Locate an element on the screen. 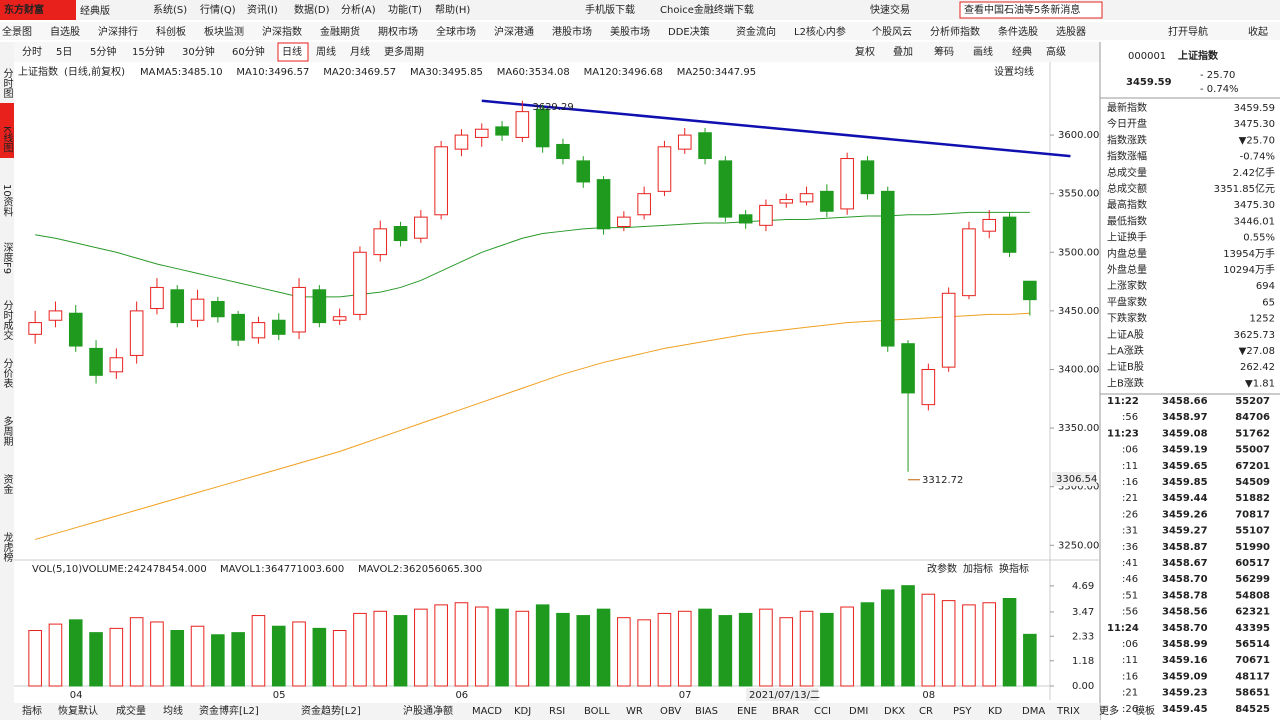 Image resolution: width=1280 pixels, height=720 pixels. edition: 经典版 is located at coordinates (95, 10).